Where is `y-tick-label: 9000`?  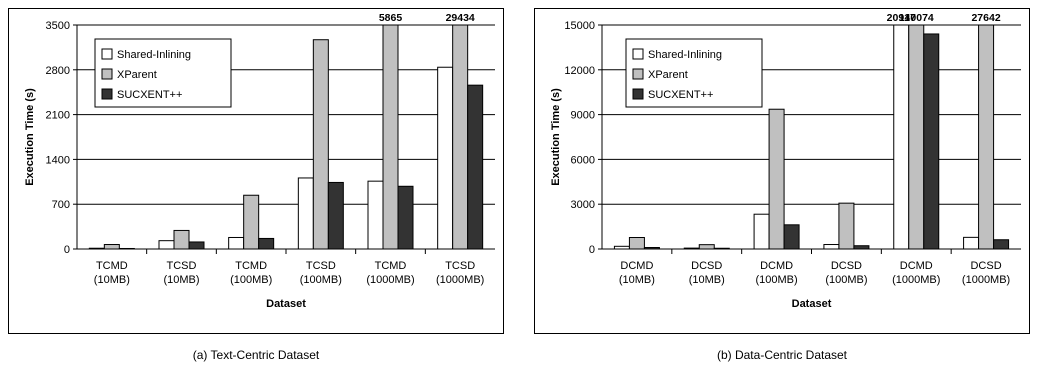
y-tick-label: 9000 is located at coordinates (583, 116).